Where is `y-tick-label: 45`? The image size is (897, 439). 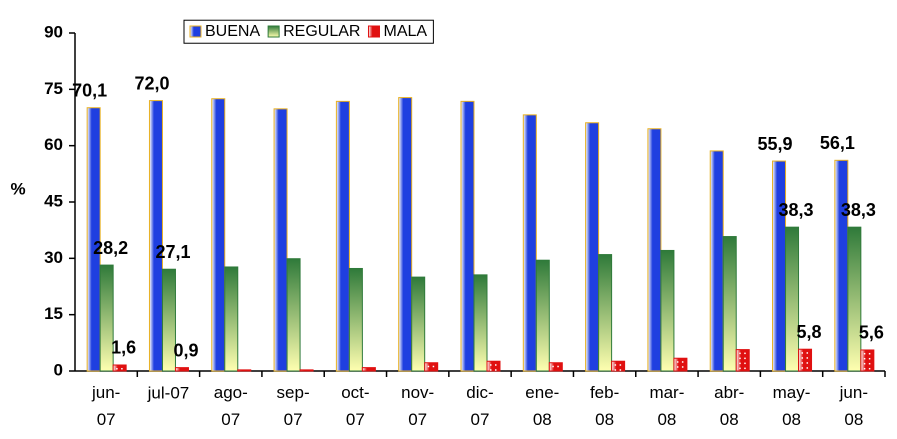
y-tick-label: 45 is located at coordinates (53, 200).